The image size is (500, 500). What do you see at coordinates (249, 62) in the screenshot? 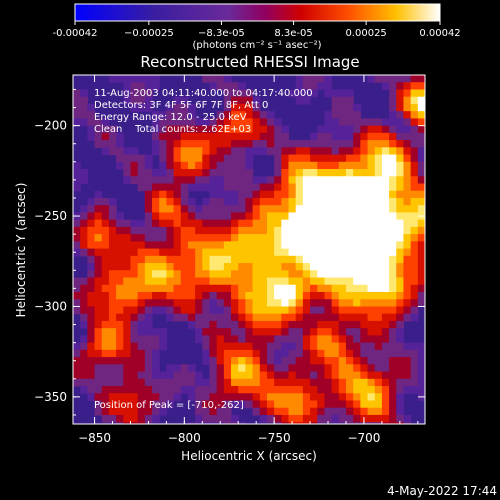
I see `chart-title: Reconstructed RHESSI Image` at bounding box center [249, 62].